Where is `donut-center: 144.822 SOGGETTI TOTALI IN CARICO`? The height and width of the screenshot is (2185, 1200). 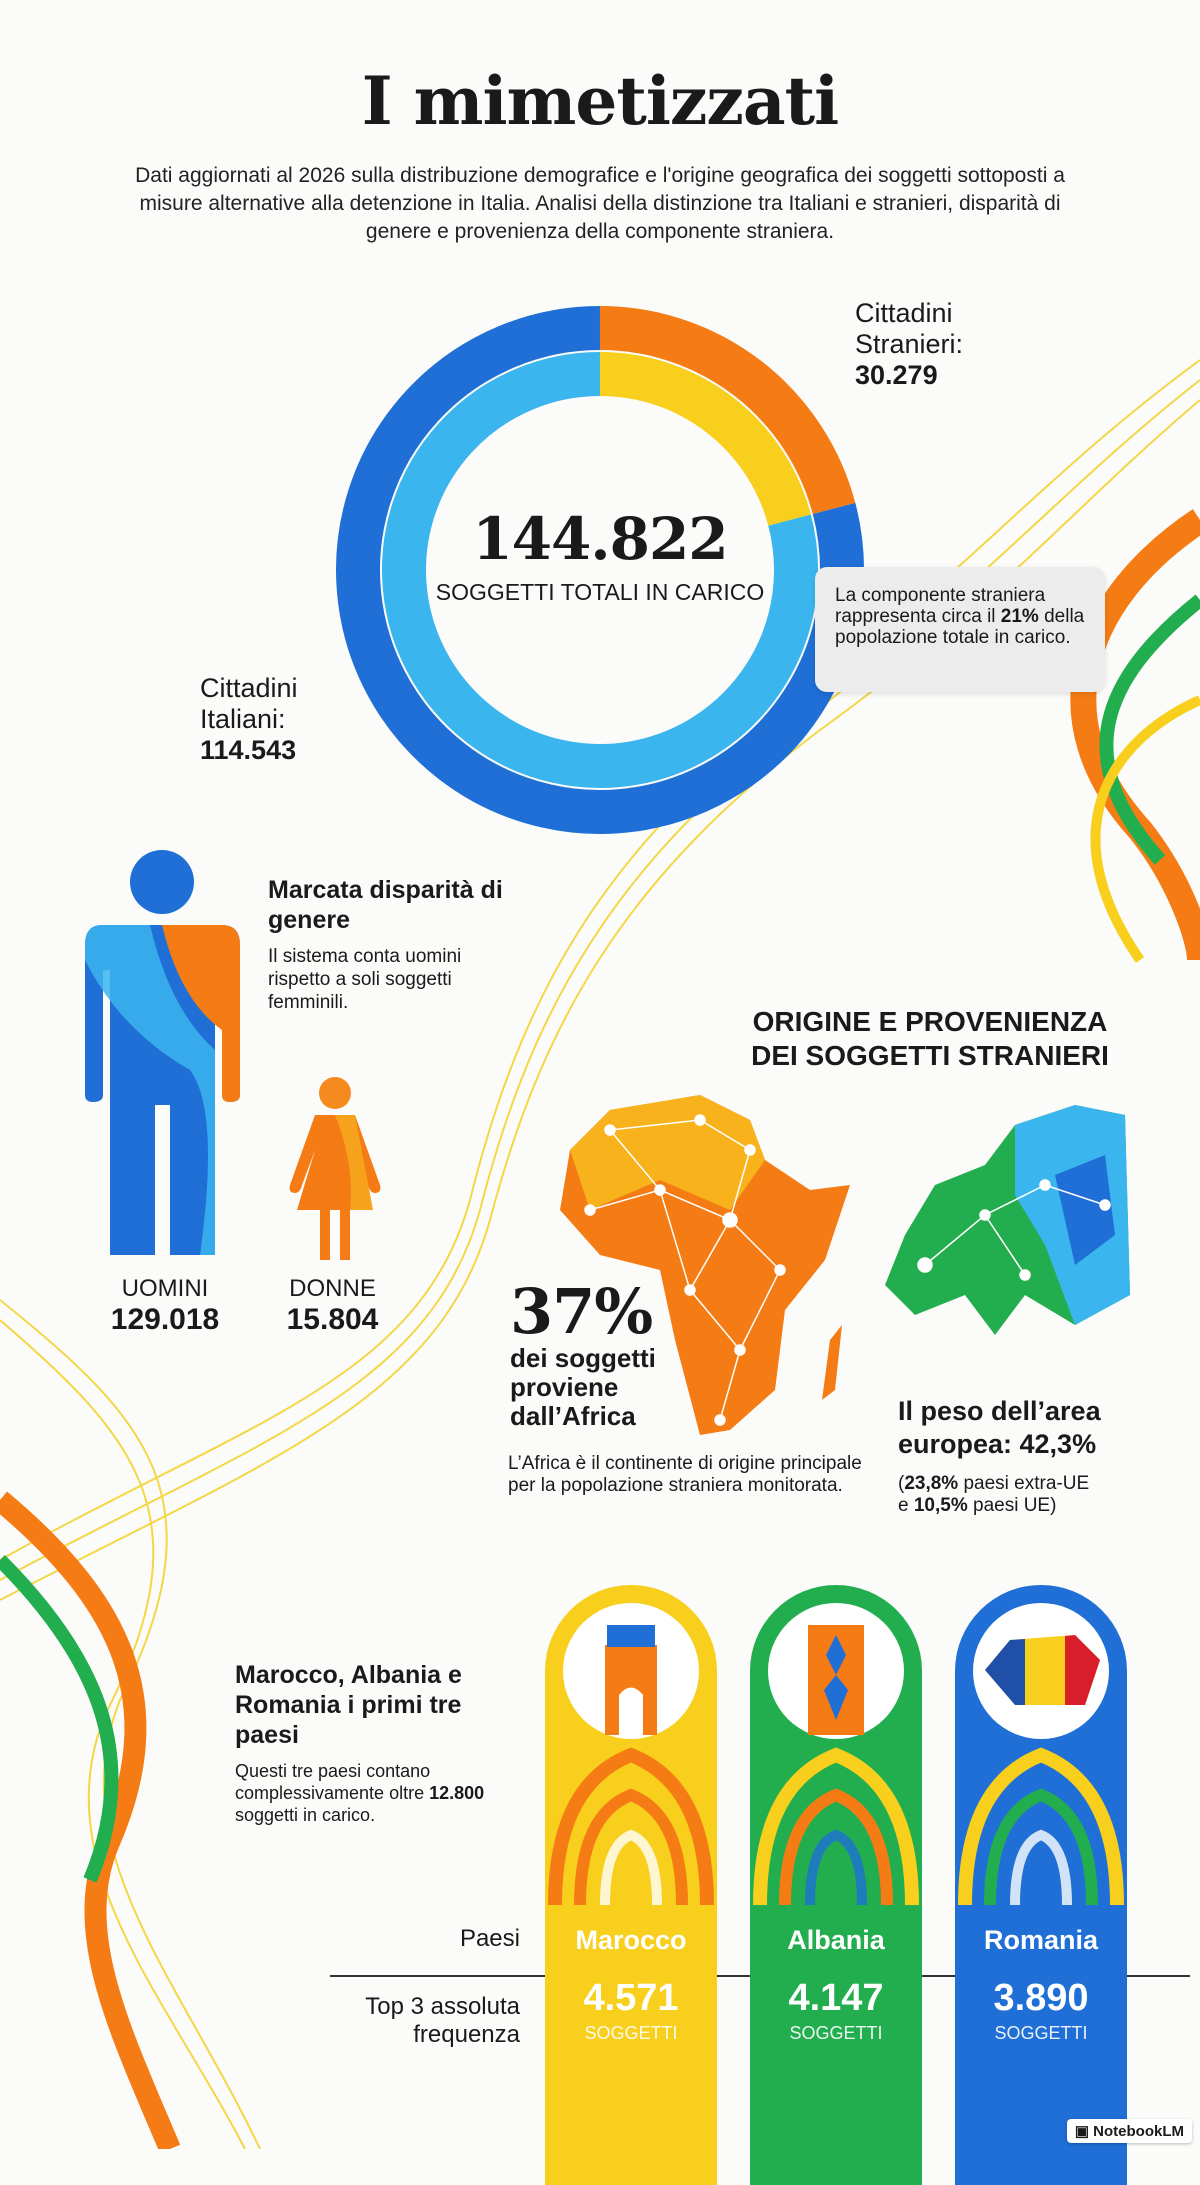
donut-center: 144.822 SOGGETTI TOTALI IN CARICO is located at coordinates (600, 555).